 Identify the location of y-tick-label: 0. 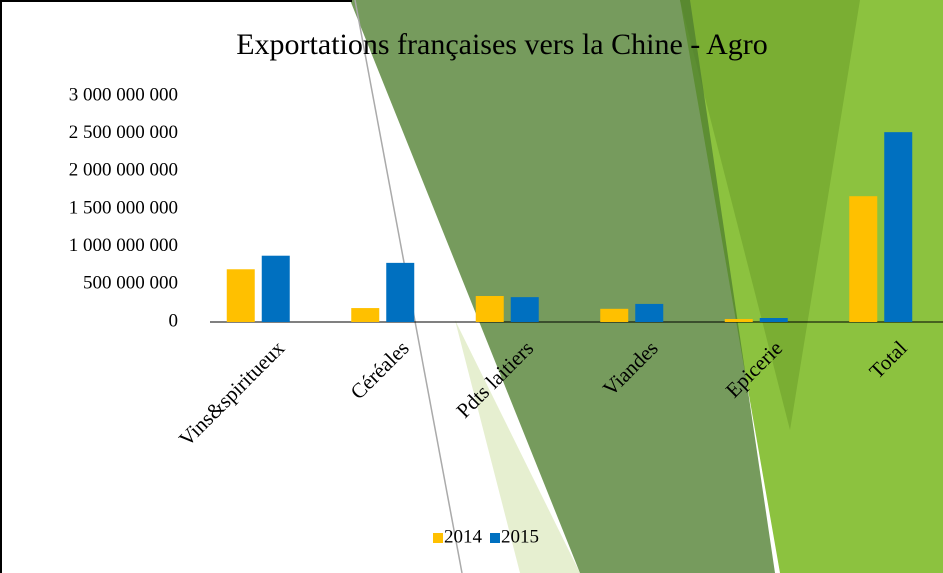
(174, 320).